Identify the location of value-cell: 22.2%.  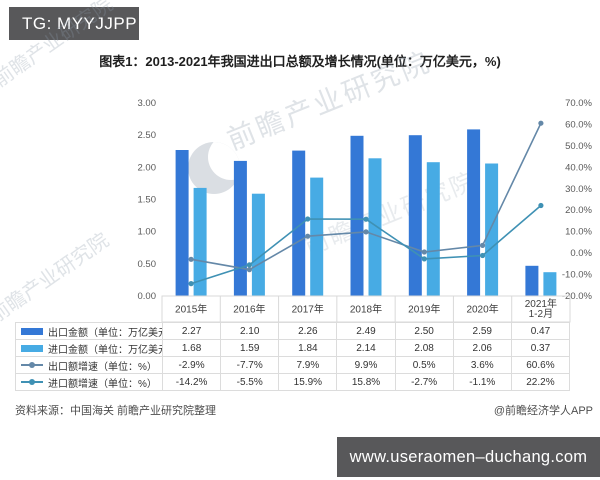
(540, 382).